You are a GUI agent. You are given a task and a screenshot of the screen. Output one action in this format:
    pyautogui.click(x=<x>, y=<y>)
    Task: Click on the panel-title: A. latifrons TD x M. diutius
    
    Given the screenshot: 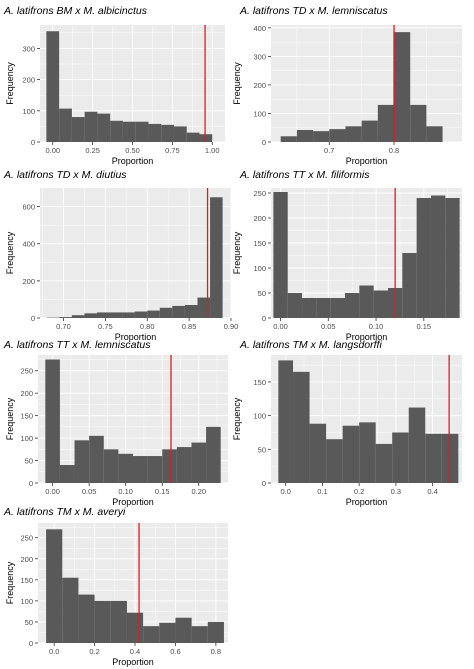 What is the action you would take?
    pyautogui.click(x=65, y=175)
    